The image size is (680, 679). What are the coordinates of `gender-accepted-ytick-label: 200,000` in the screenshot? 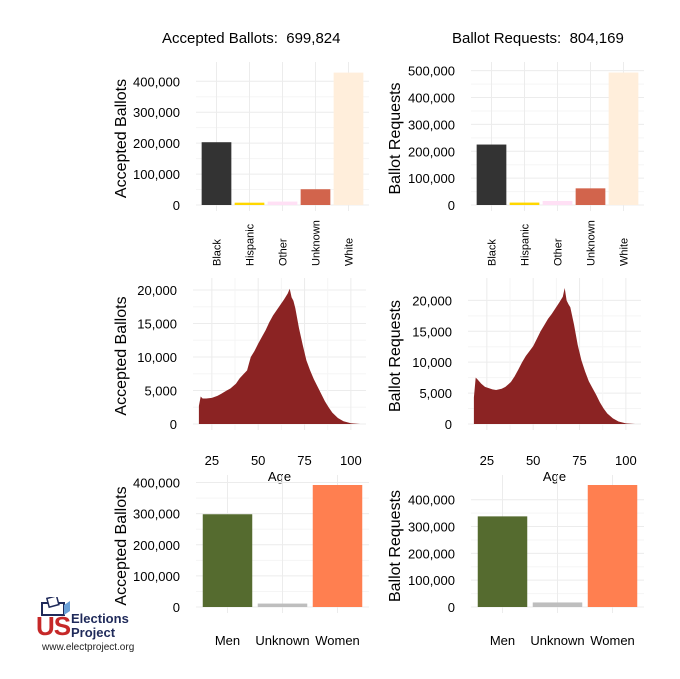 It's located at (156, 545).